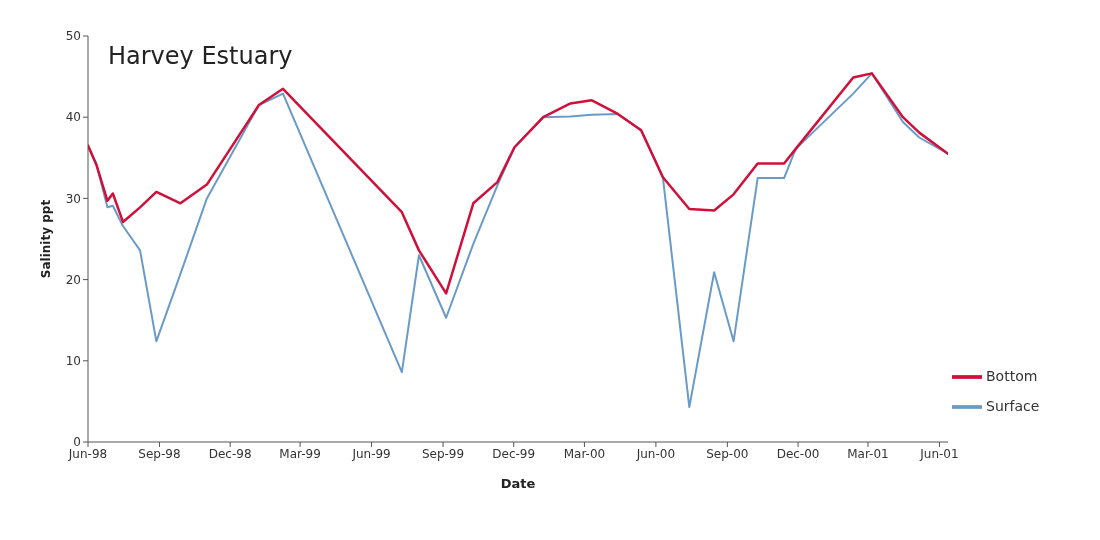 This screenshot has height=540, width=1100. Describe the element at coordinates (73, 36) in the screenshot. I see `y-tick-label: 50` at that location.